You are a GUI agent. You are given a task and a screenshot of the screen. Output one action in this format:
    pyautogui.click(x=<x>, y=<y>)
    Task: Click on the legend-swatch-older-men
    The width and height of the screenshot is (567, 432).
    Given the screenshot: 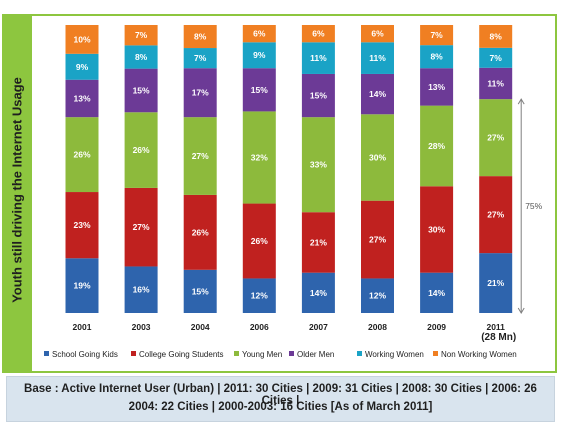 What is the action you would take?
    pyautogui.click(x=291, y=353)
    